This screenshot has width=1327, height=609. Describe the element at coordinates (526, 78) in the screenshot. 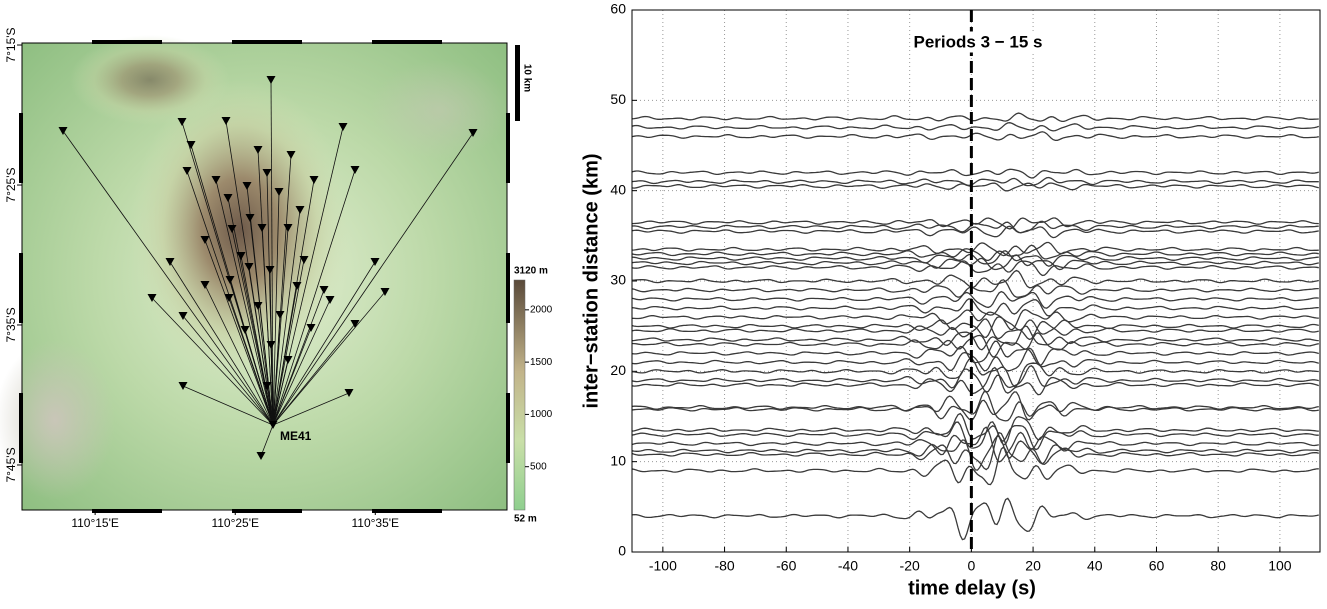

I see `scale-label: 10 km` at that location.